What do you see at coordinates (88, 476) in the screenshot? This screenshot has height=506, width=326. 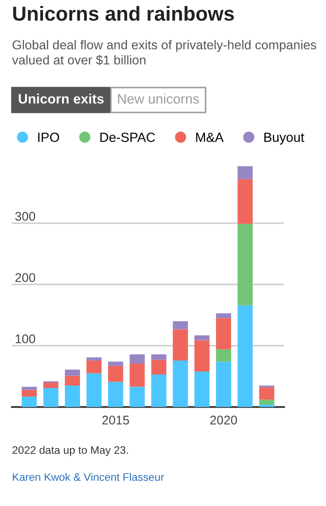 I see `text: Karen Kwok & Vincent Flasseur` at bounding box center [88, 476].